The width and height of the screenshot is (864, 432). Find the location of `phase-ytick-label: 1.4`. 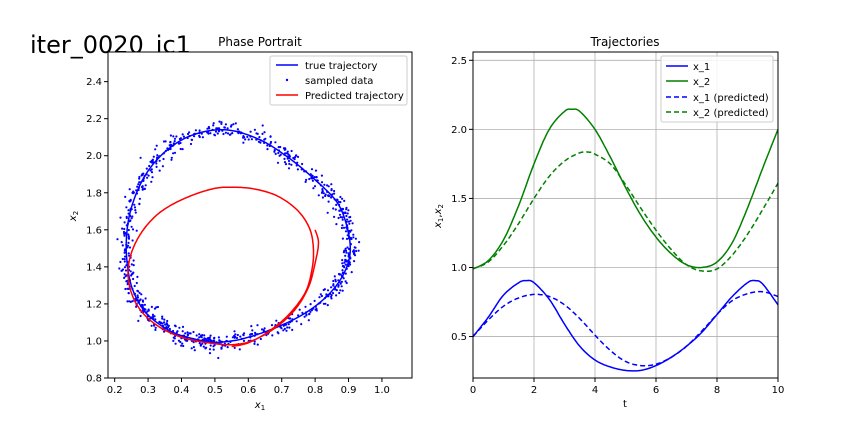

phase-ytick-label: 1.4 is located at coordinates (94, 267).